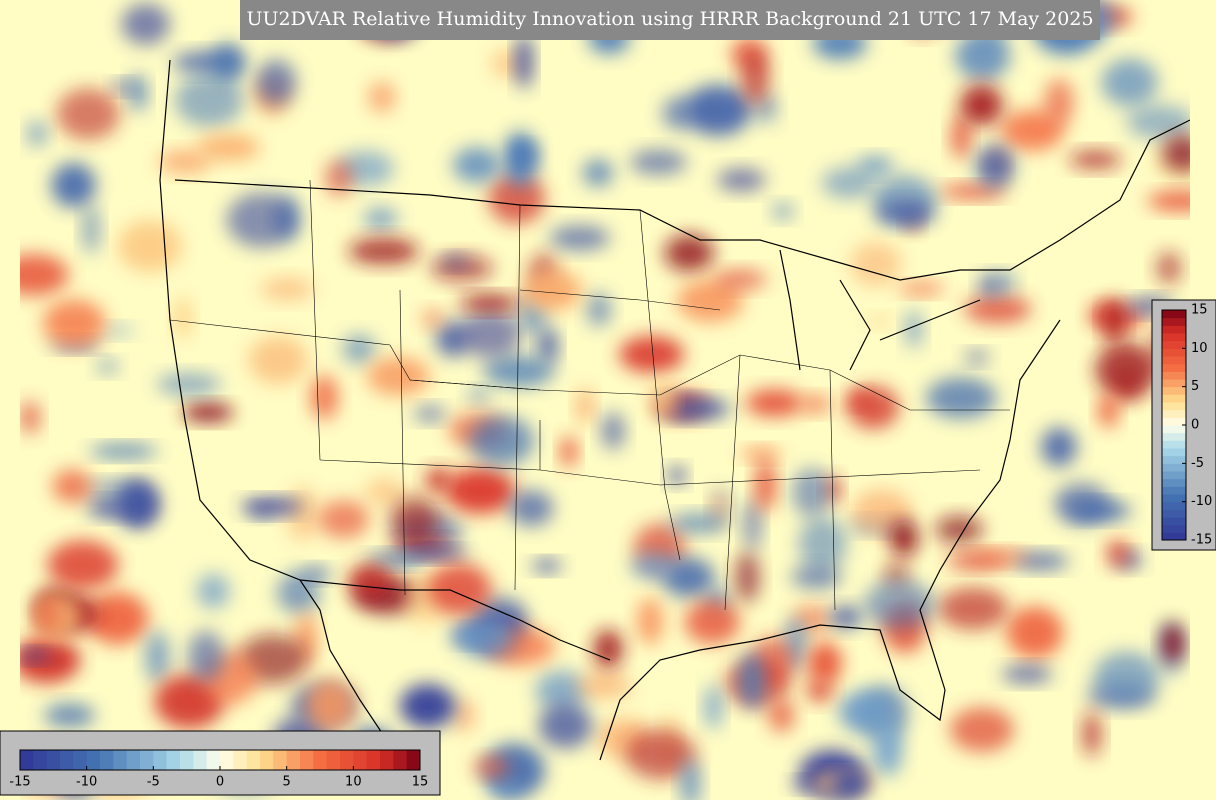 The width and height of the screenshot is (1216, 804). I want to click on tick-label: 15, so click(420, 782).